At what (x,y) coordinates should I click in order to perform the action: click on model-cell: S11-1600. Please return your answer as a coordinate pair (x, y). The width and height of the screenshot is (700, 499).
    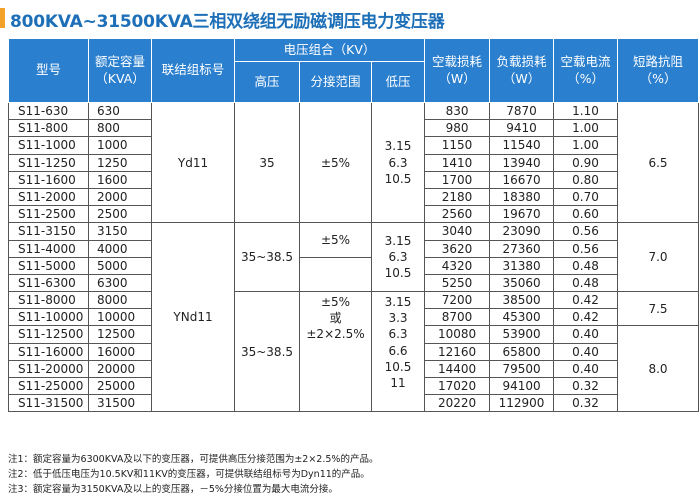
    Looking at the image, I should click on (48, 179).